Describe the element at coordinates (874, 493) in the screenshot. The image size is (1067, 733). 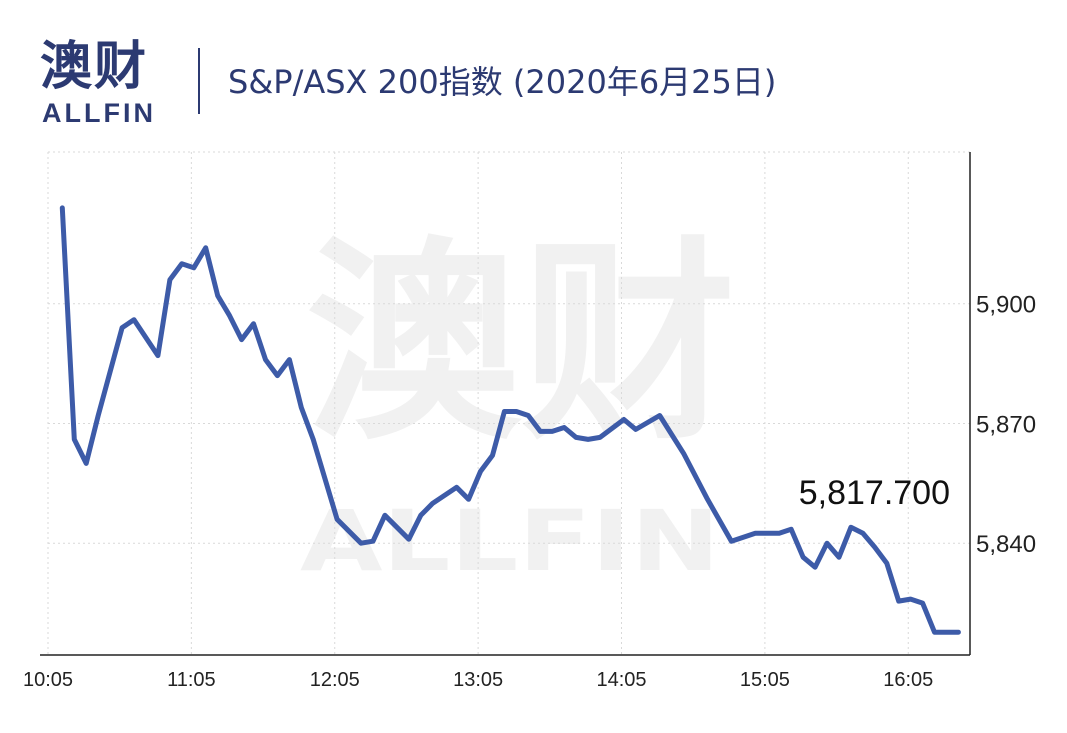
I see `last-value-annotation: 5,817.700` at that location.